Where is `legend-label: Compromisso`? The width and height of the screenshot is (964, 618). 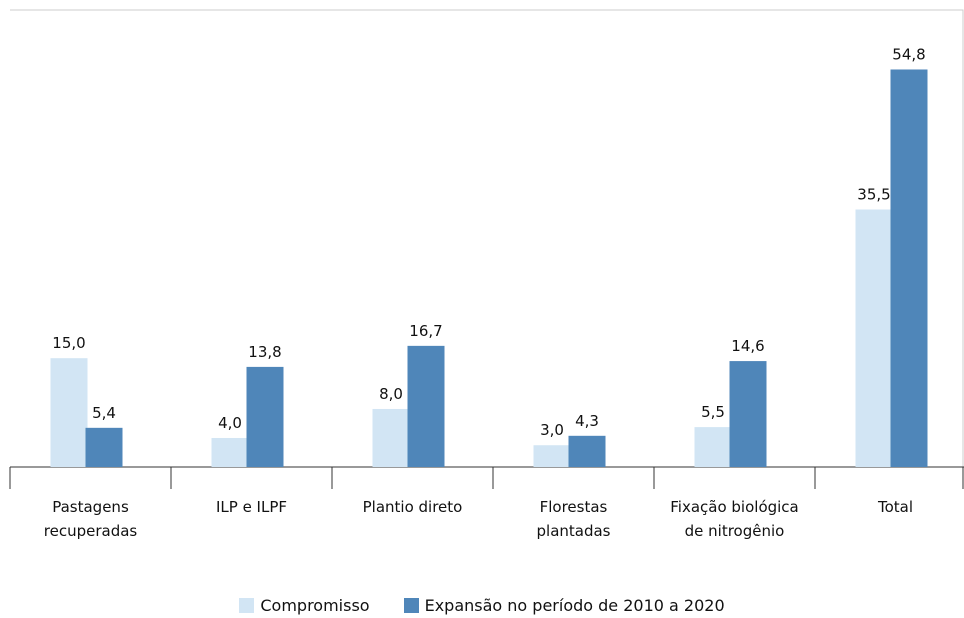 legend-label: Compromisso is located at coordinates (315, 605).